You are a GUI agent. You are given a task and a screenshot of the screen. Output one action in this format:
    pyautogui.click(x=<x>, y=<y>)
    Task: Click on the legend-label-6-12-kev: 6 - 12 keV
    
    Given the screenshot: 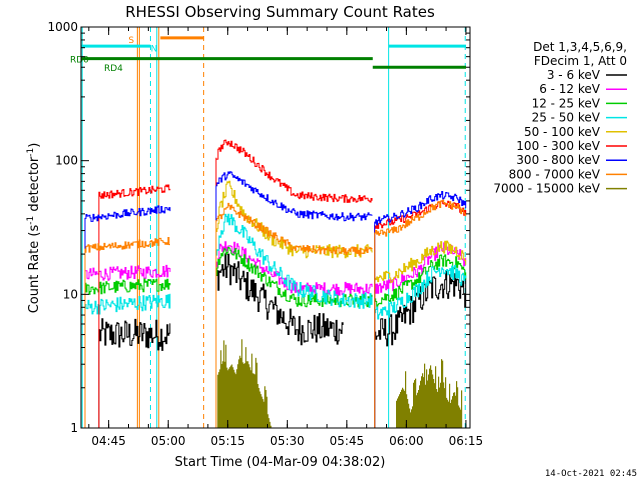 What is the action you would take?
    pyautogui.click(x=570, y=89)
    